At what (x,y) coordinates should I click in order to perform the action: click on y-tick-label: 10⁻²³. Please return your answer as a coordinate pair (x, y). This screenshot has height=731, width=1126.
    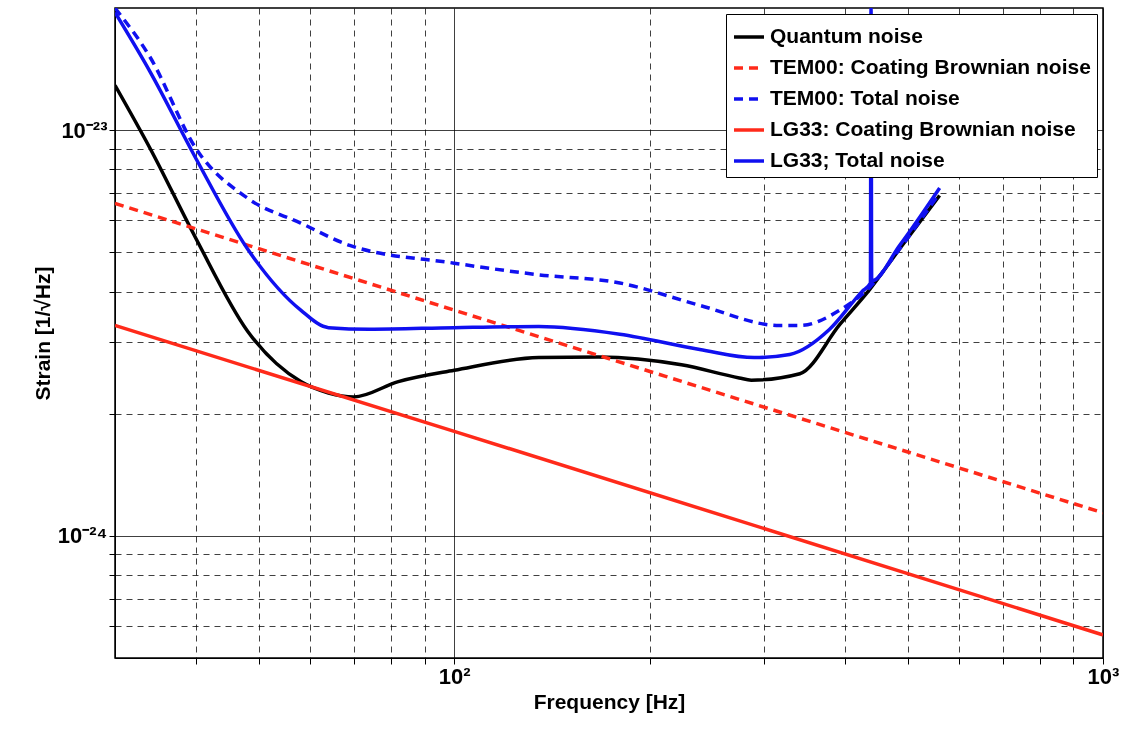
    Looking at the image, I should click on (84, 130).